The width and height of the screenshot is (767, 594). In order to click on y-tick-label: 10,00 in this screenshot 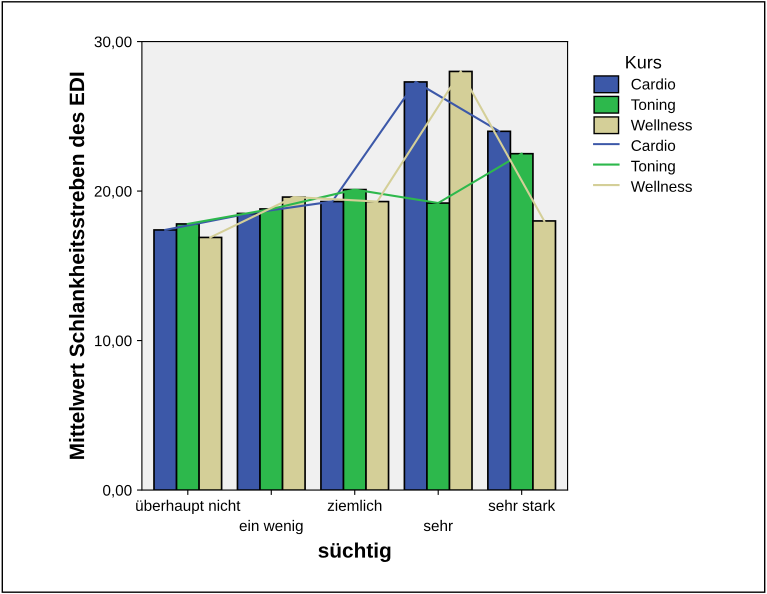, I will do `click(113, 341)`.